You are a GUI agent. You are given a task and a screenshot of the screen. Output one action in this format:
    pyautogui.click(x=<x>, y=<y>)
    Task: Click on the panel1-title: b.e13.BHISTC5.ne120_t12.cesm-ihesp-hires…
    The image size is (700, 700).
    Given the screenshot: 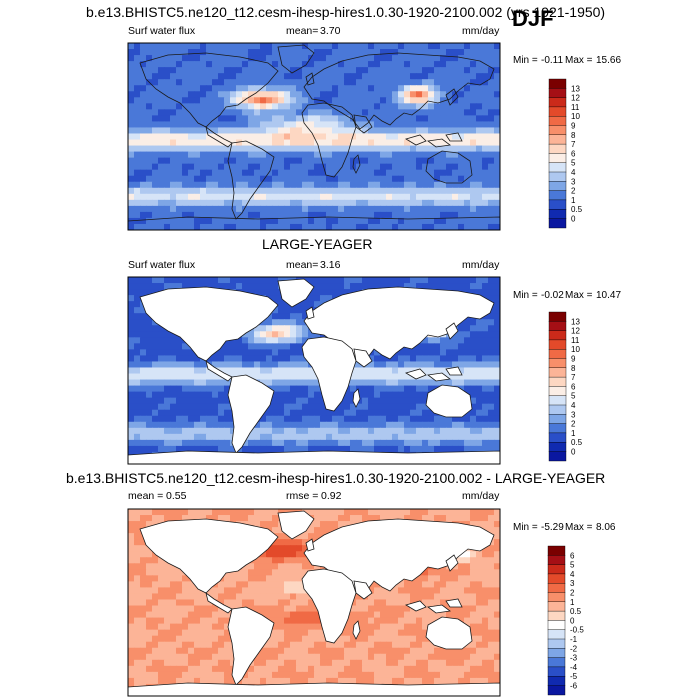 What is the action you would take?
    pyautogui.click(x=346, y=12)
    